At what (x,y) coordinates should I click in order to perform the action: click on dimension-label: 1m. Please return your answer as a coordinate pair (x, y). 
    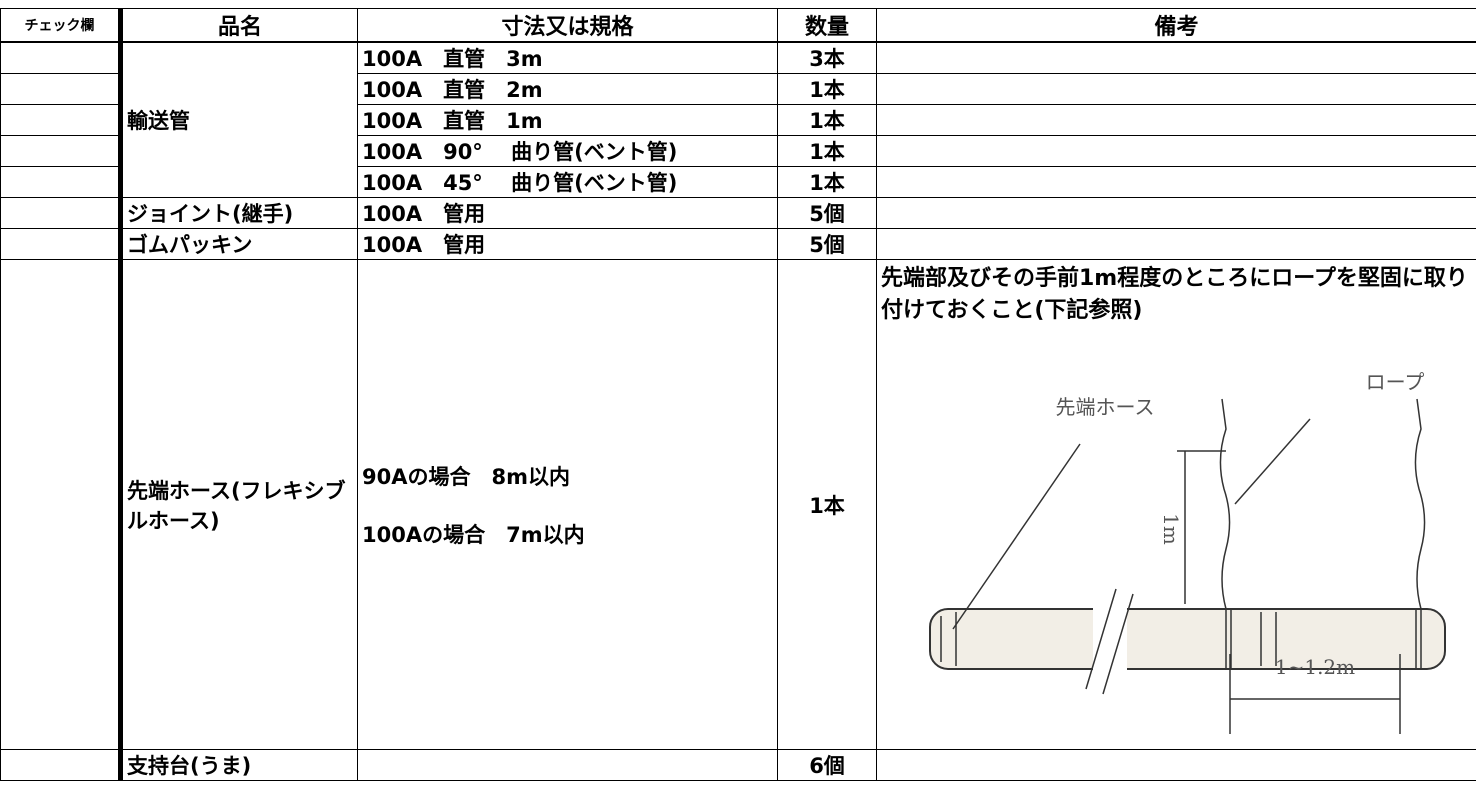
    Looking at the image, I should click on (1171, 529).